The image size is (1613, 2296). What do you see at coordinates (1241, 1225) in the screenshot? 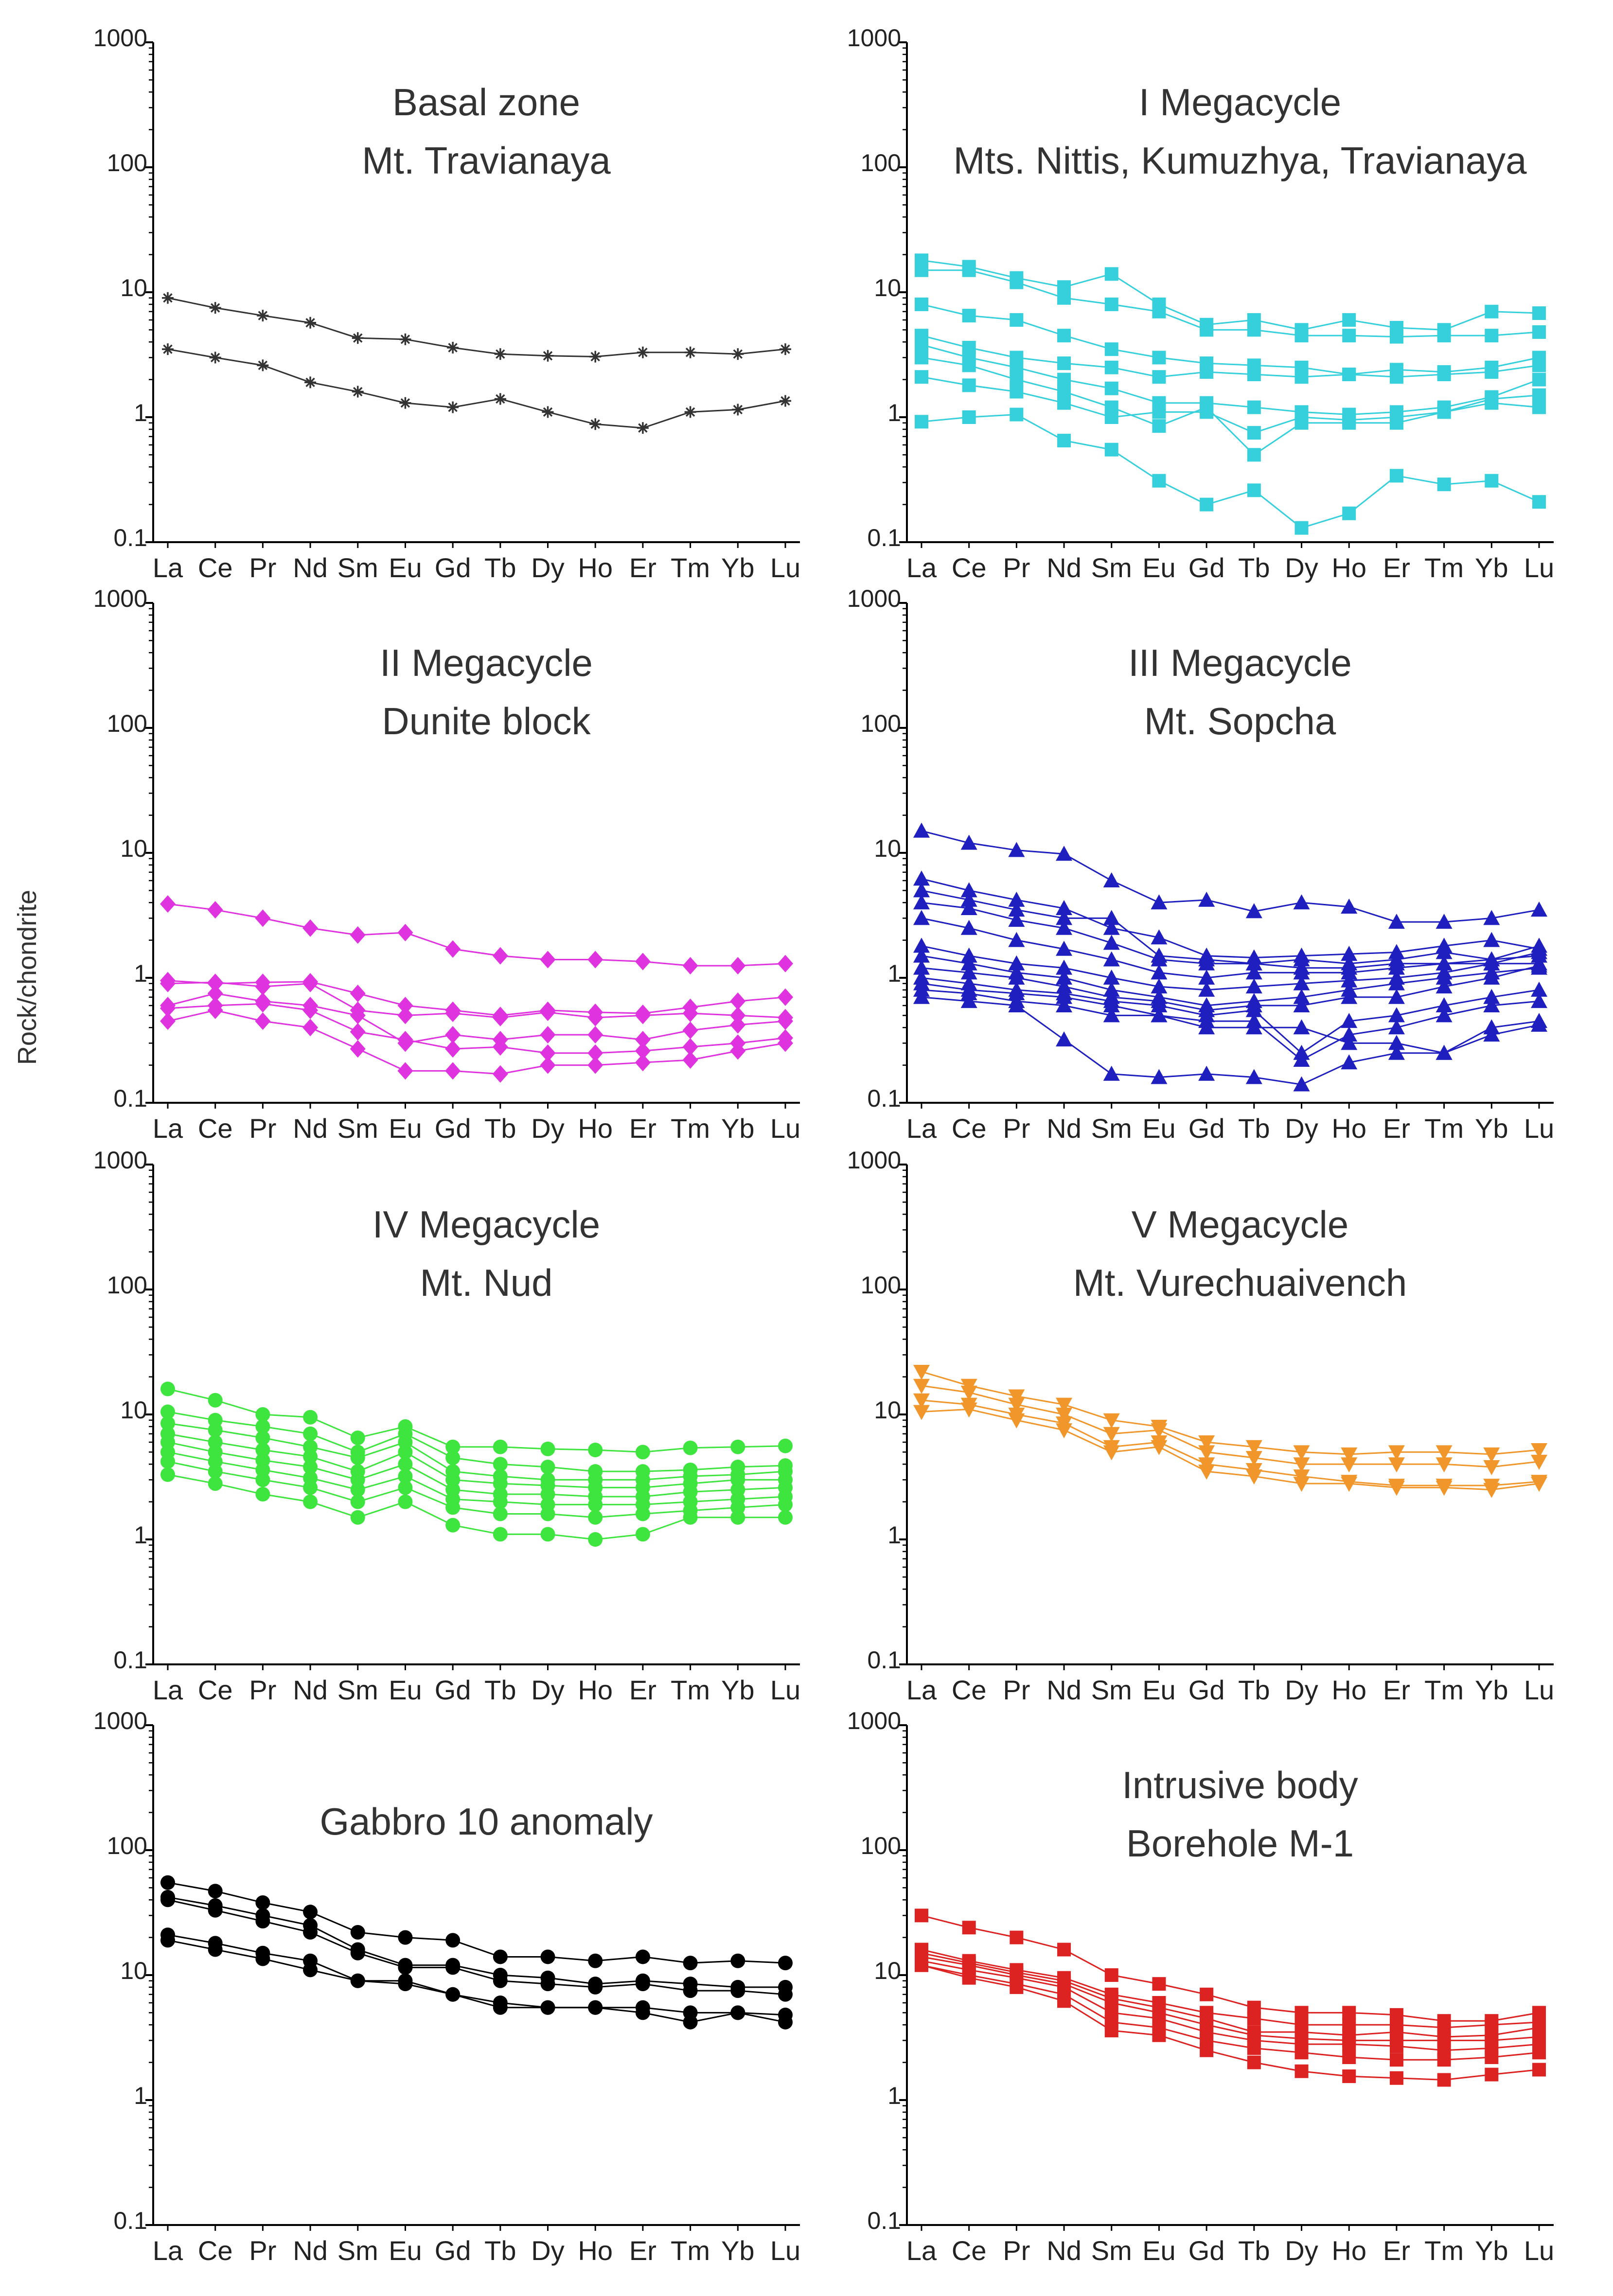
I see `panel-title: V Megacycle` at bounding box center [1241, 1225].